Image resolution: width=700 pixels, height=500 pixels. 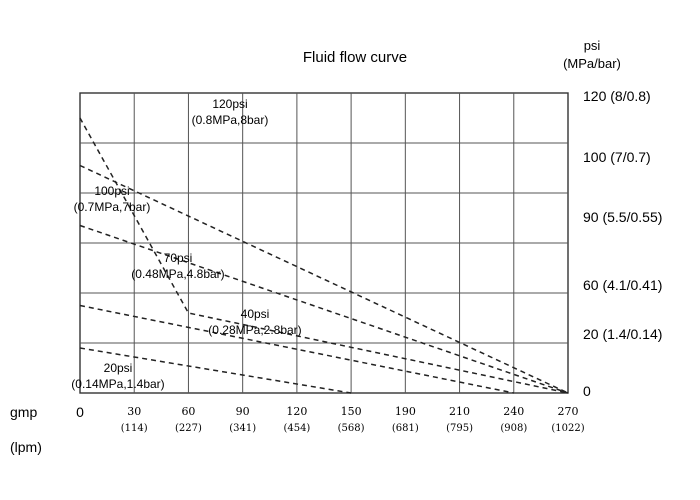 What do you see at coordinates (622, 285) in the screenshot?
I see `y-tick-label: 60 (4.1/0.41)` at bounding box center [622, 285].